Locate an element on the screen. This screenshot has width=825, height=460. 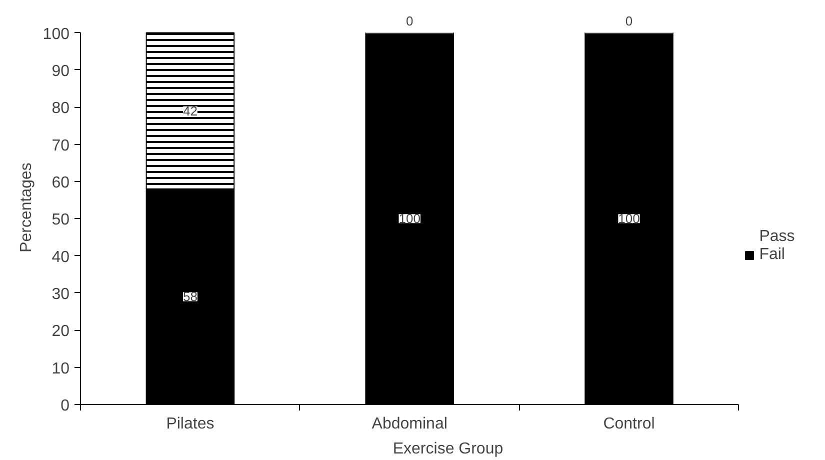
data-label: 42 is located at coordinates (190, 110).